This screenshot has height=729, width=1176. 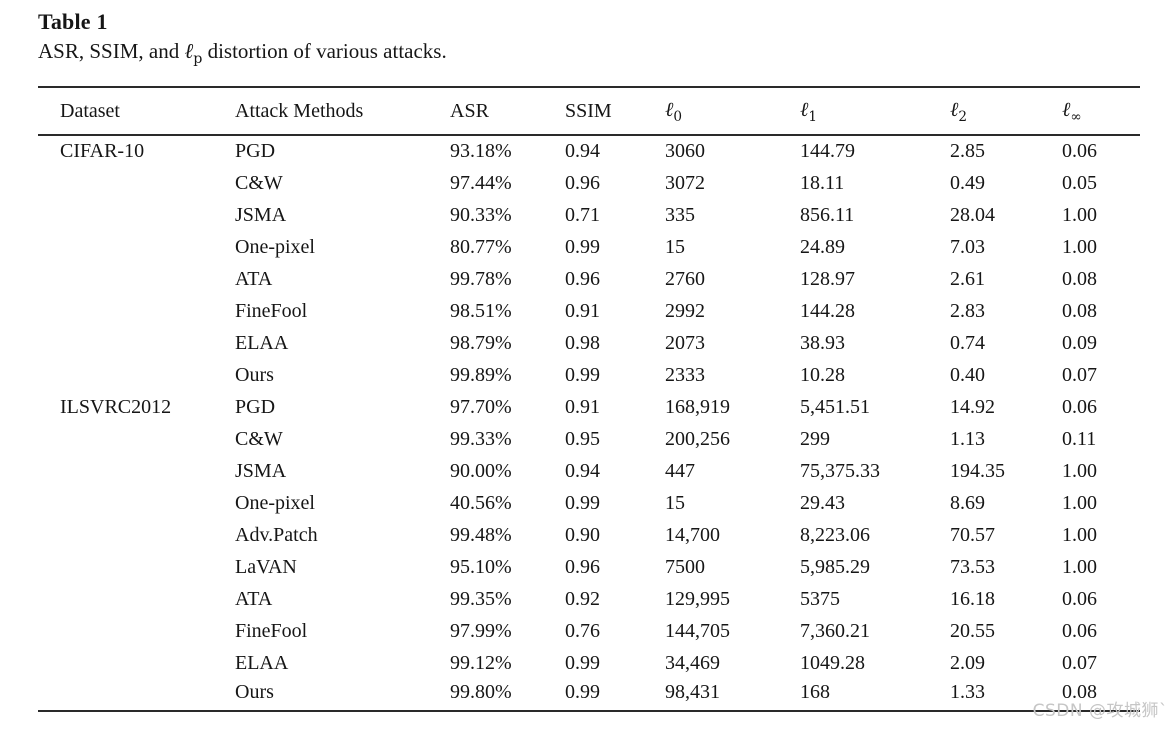 What do you see at coordinates (815, 691) in the screenshot?
I see `cell-l1: 168` at bounding box center [815, 691].